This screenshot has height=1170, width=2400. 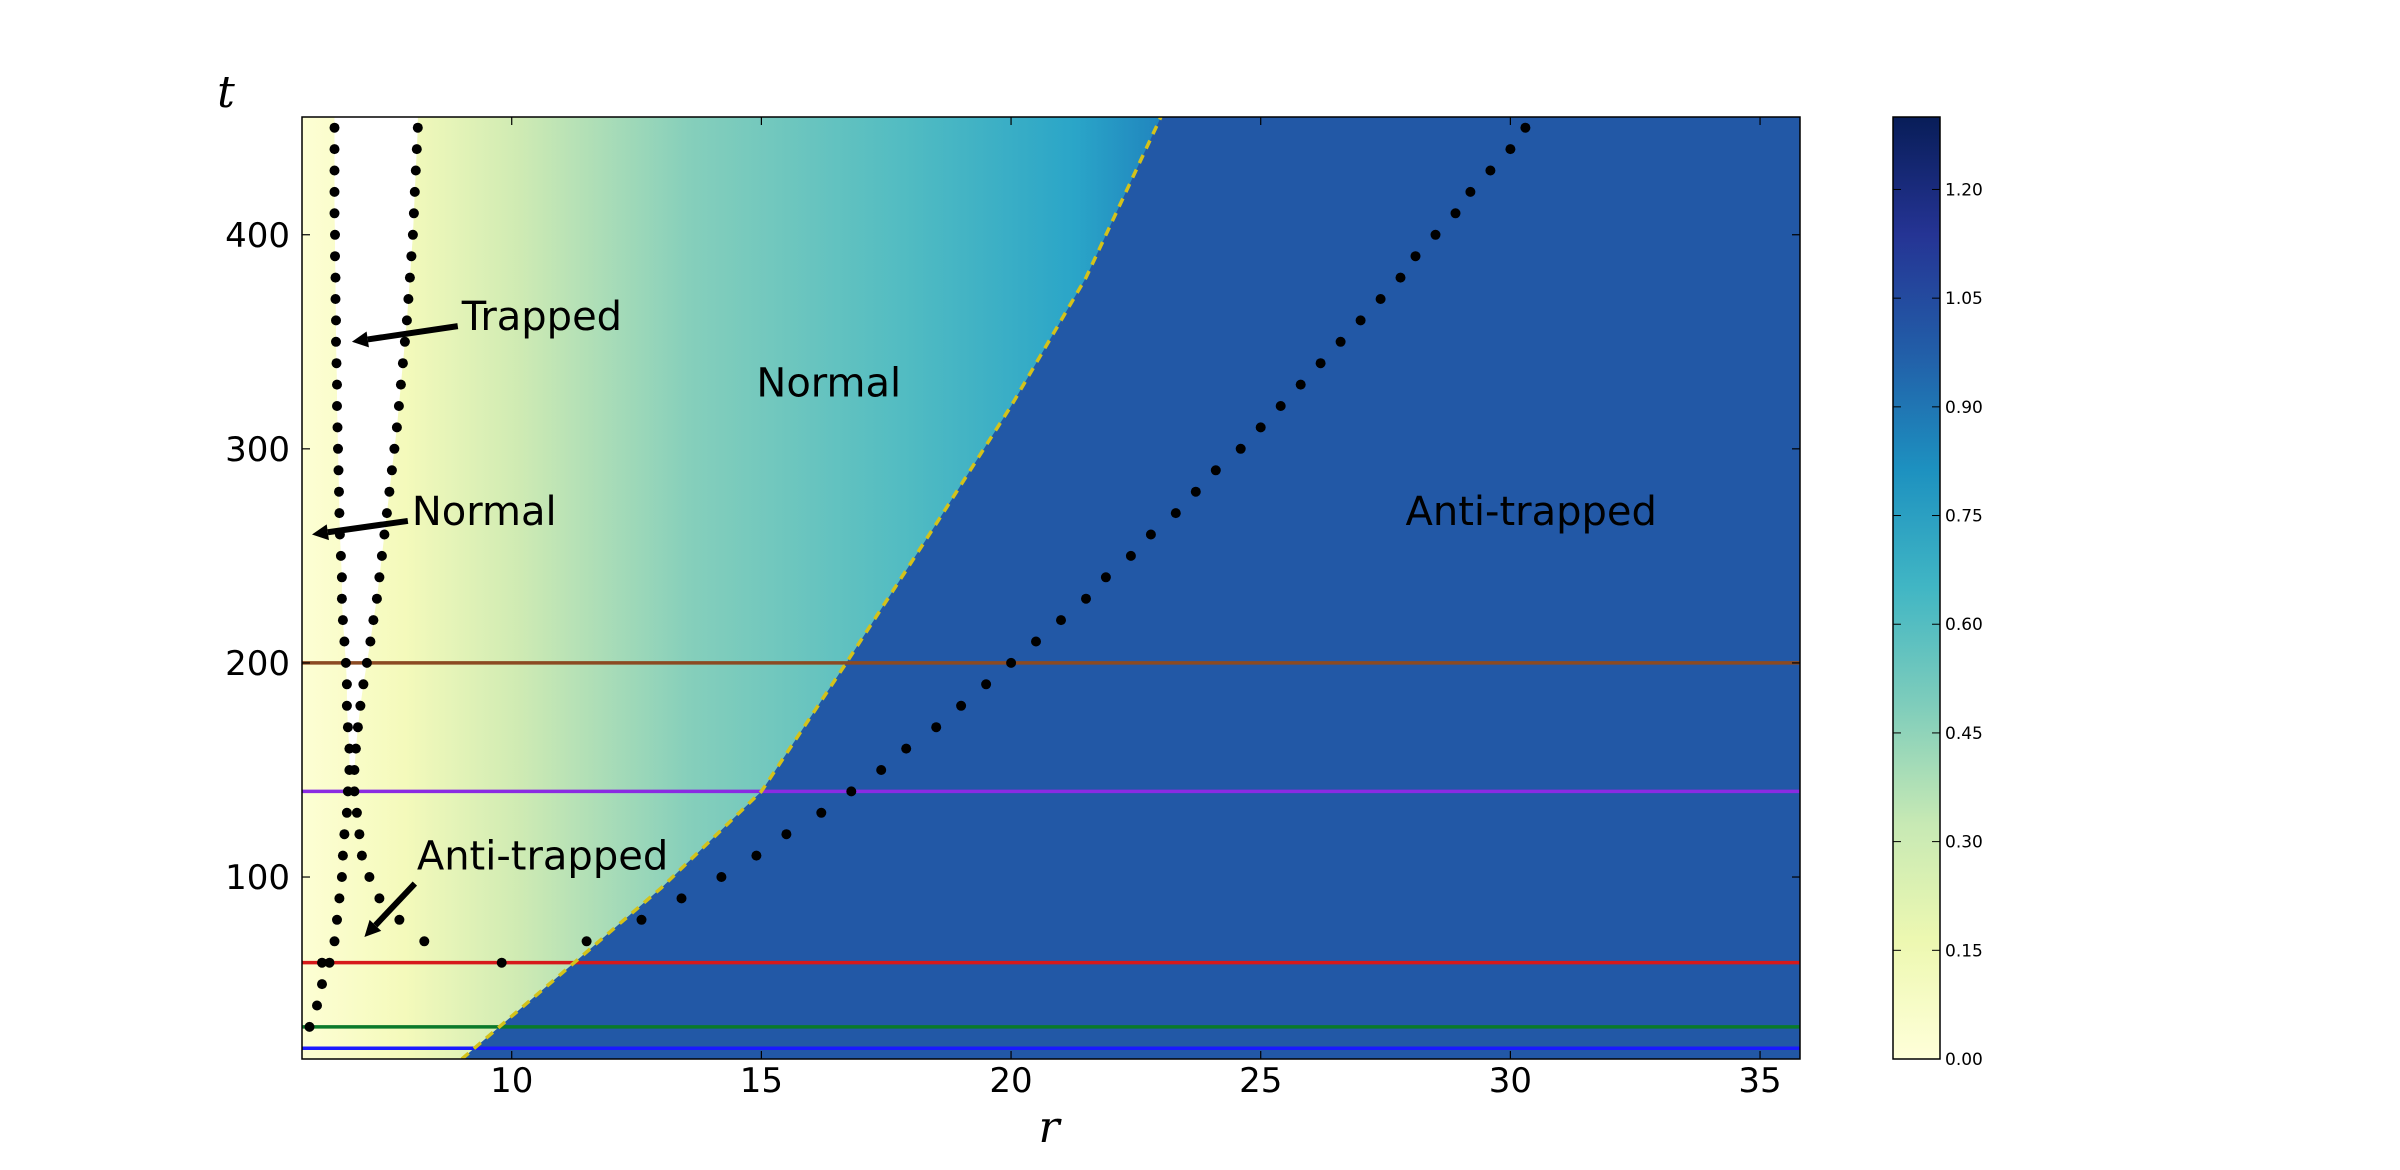 I want to click on y-tick-label-300: 300, so click(x=257, y=450).